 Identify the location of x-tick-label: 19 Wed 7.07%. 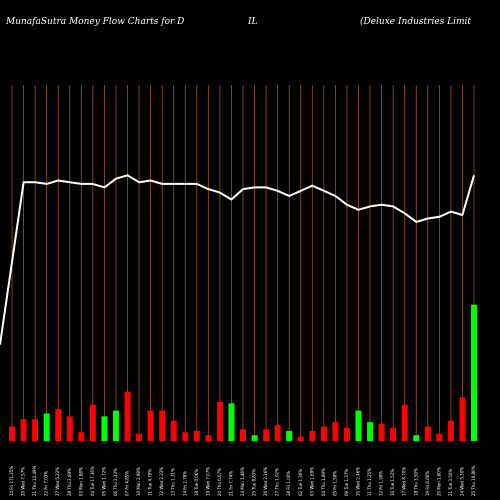
(207, 481).